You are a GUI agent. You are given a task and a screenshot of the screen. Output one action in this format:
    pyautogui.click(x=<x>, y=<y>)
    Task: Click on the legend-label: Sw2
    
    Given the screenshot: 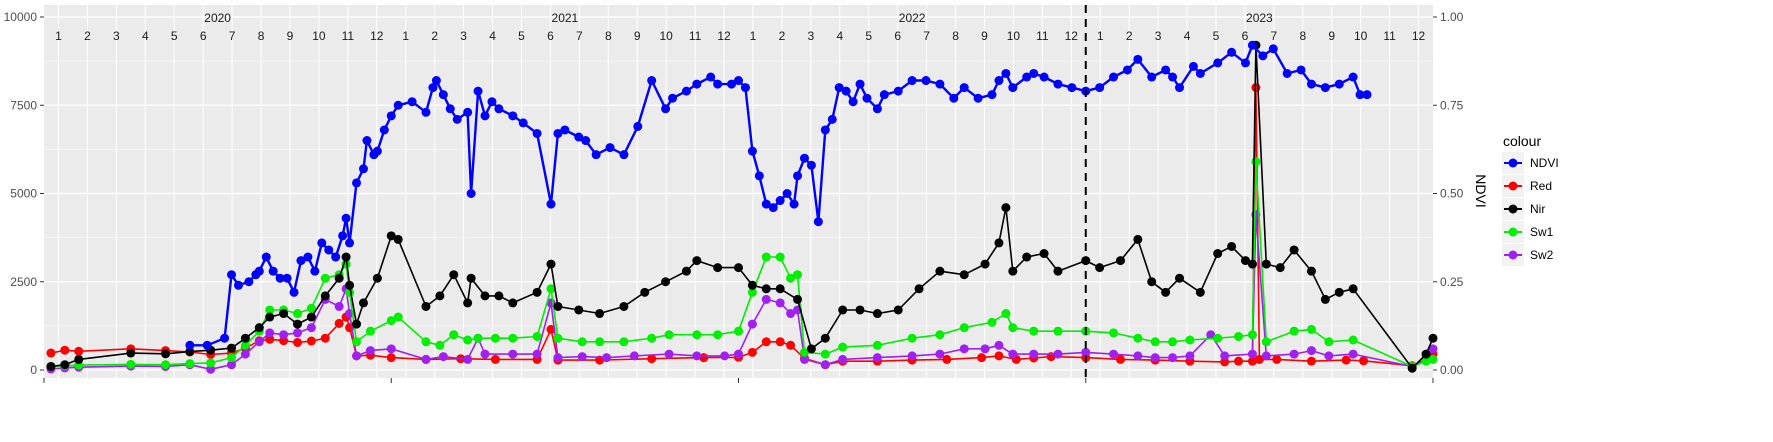 What is the action you would take?
    pyautogui.click(x=1542, y=255)
    